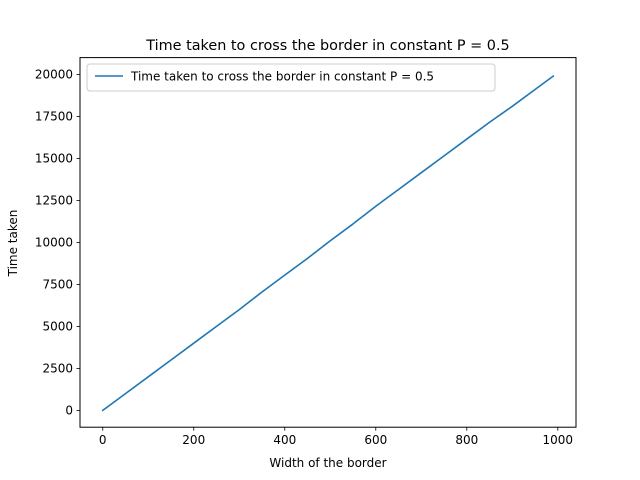 The image size is (640, 480). Describe the element at coordinates (57, 369) in the screenshot. I see `y-tick-label: 2500` at that location.